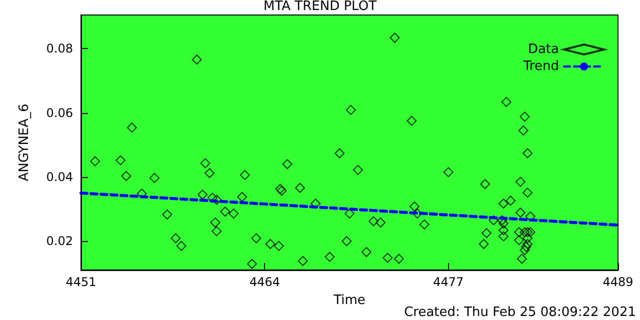 The image size is (640, 320). What do you see at coordinates (520, 312) in the screenshot?
I see `text: Created: Thu Feb 25 08:09:22 2021` at bounding box center [520, 312].